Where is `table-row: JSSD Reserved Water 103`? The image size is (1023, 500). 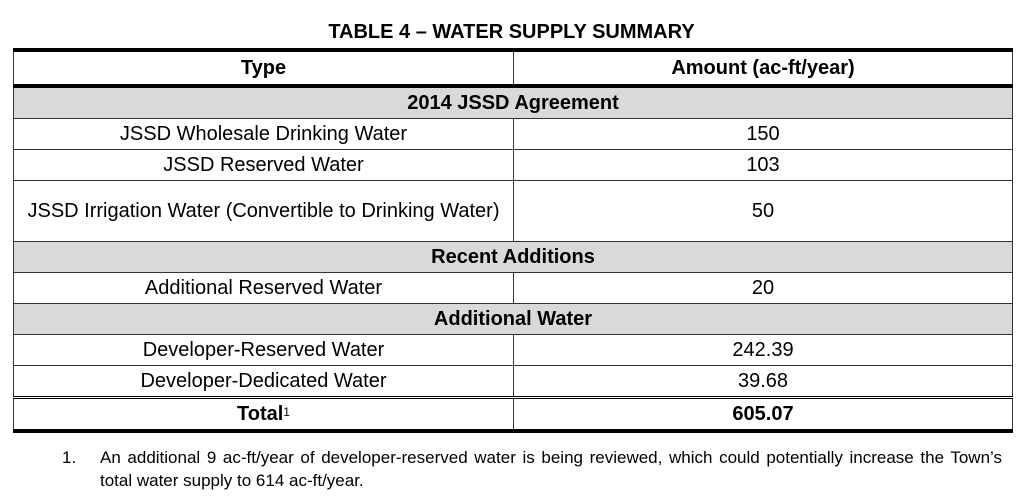
table-row: JSSD Reserved Water 103 is located at coordinates (513, 165).